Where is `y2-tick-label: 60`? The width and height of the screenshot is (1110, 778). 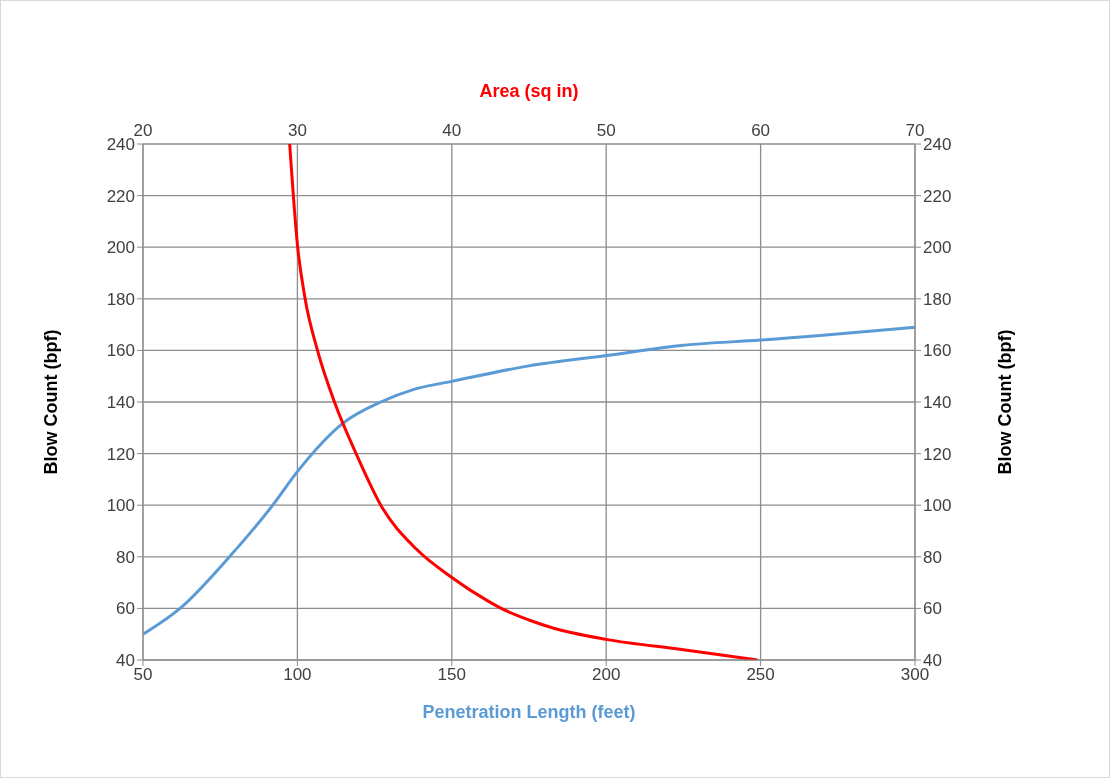
y2-tick-label: 60 is located at coordinates (932, 609).